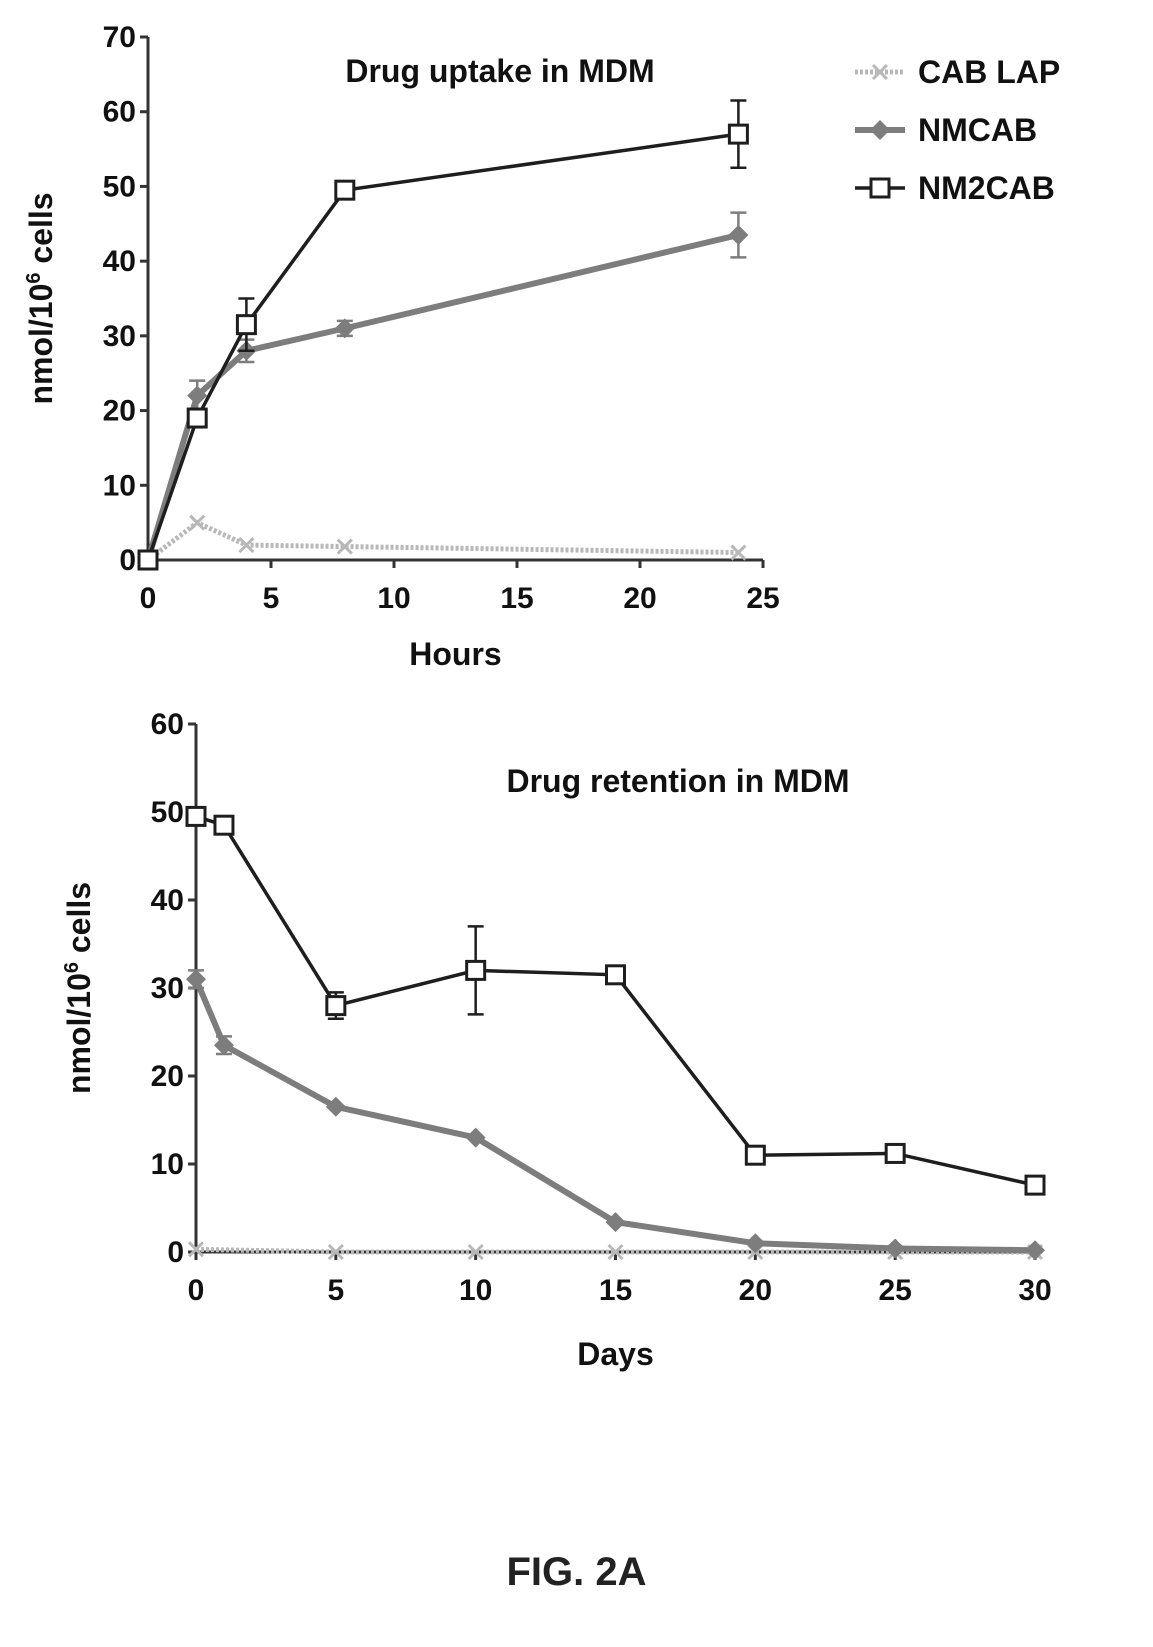 This screenshot has height=1647, width=1153. I want to click on legend-item: CAB LAP, so click(957, 72).